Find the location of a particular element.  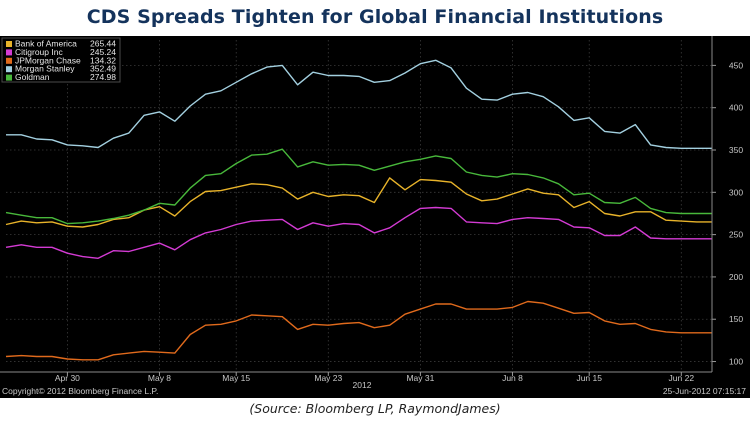

y-tick-label: 350 is located at coordinates (736, 150).